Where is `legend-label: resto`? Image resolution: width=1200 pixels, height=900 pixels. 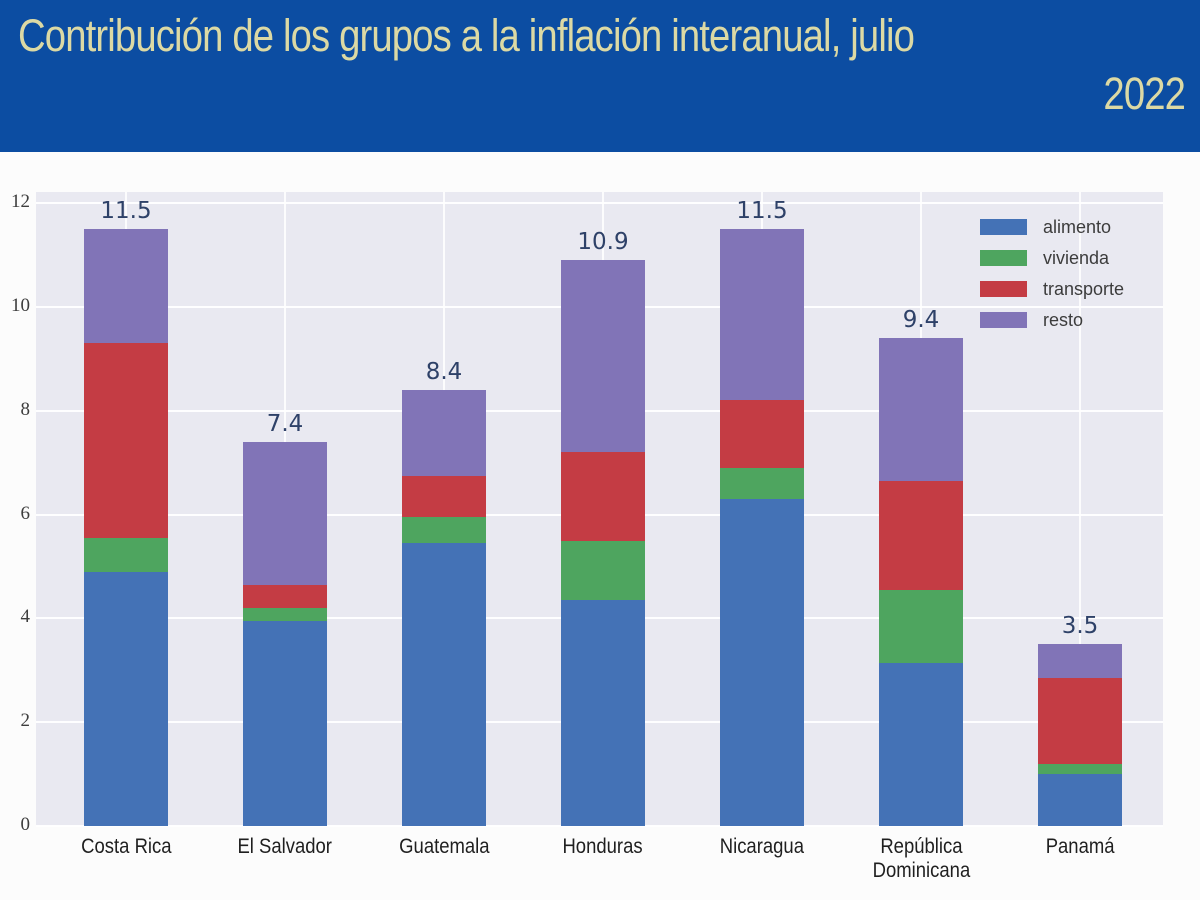 legend-label: resto is located at coordinates (1063, 319).